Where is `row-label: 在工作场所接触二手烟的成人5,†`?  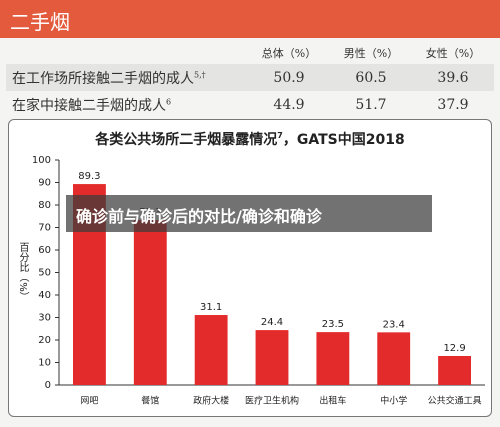 row-label: 在工作场所接触二手烟的成人5,† is located at coordinates (127, 77).